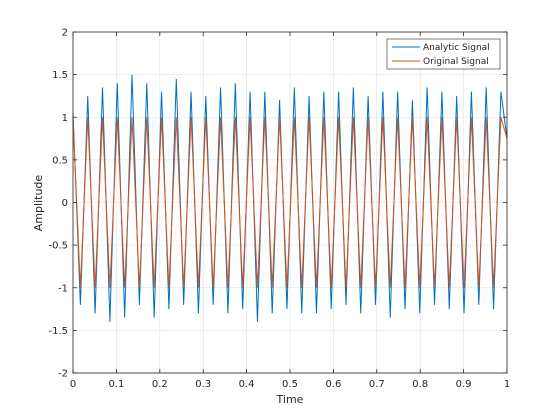 Image resolution: width=560 pixels, height=420 pixels. What do you see at coordinates (377, 384) in the screenshot?
I see `x-tick-label: 0.7` at bounding box center [377, 384].